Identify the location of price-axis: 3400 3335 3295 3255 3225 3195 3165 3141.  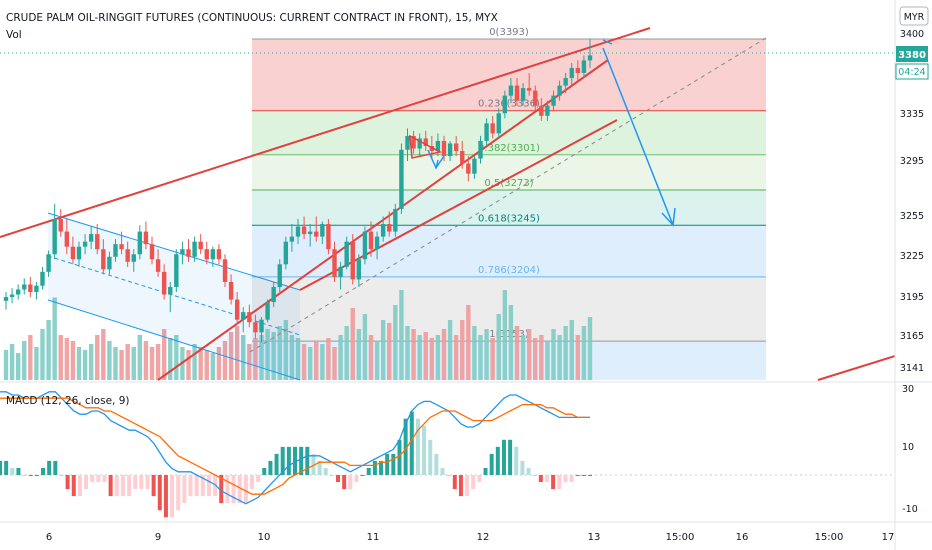
(912, 201).